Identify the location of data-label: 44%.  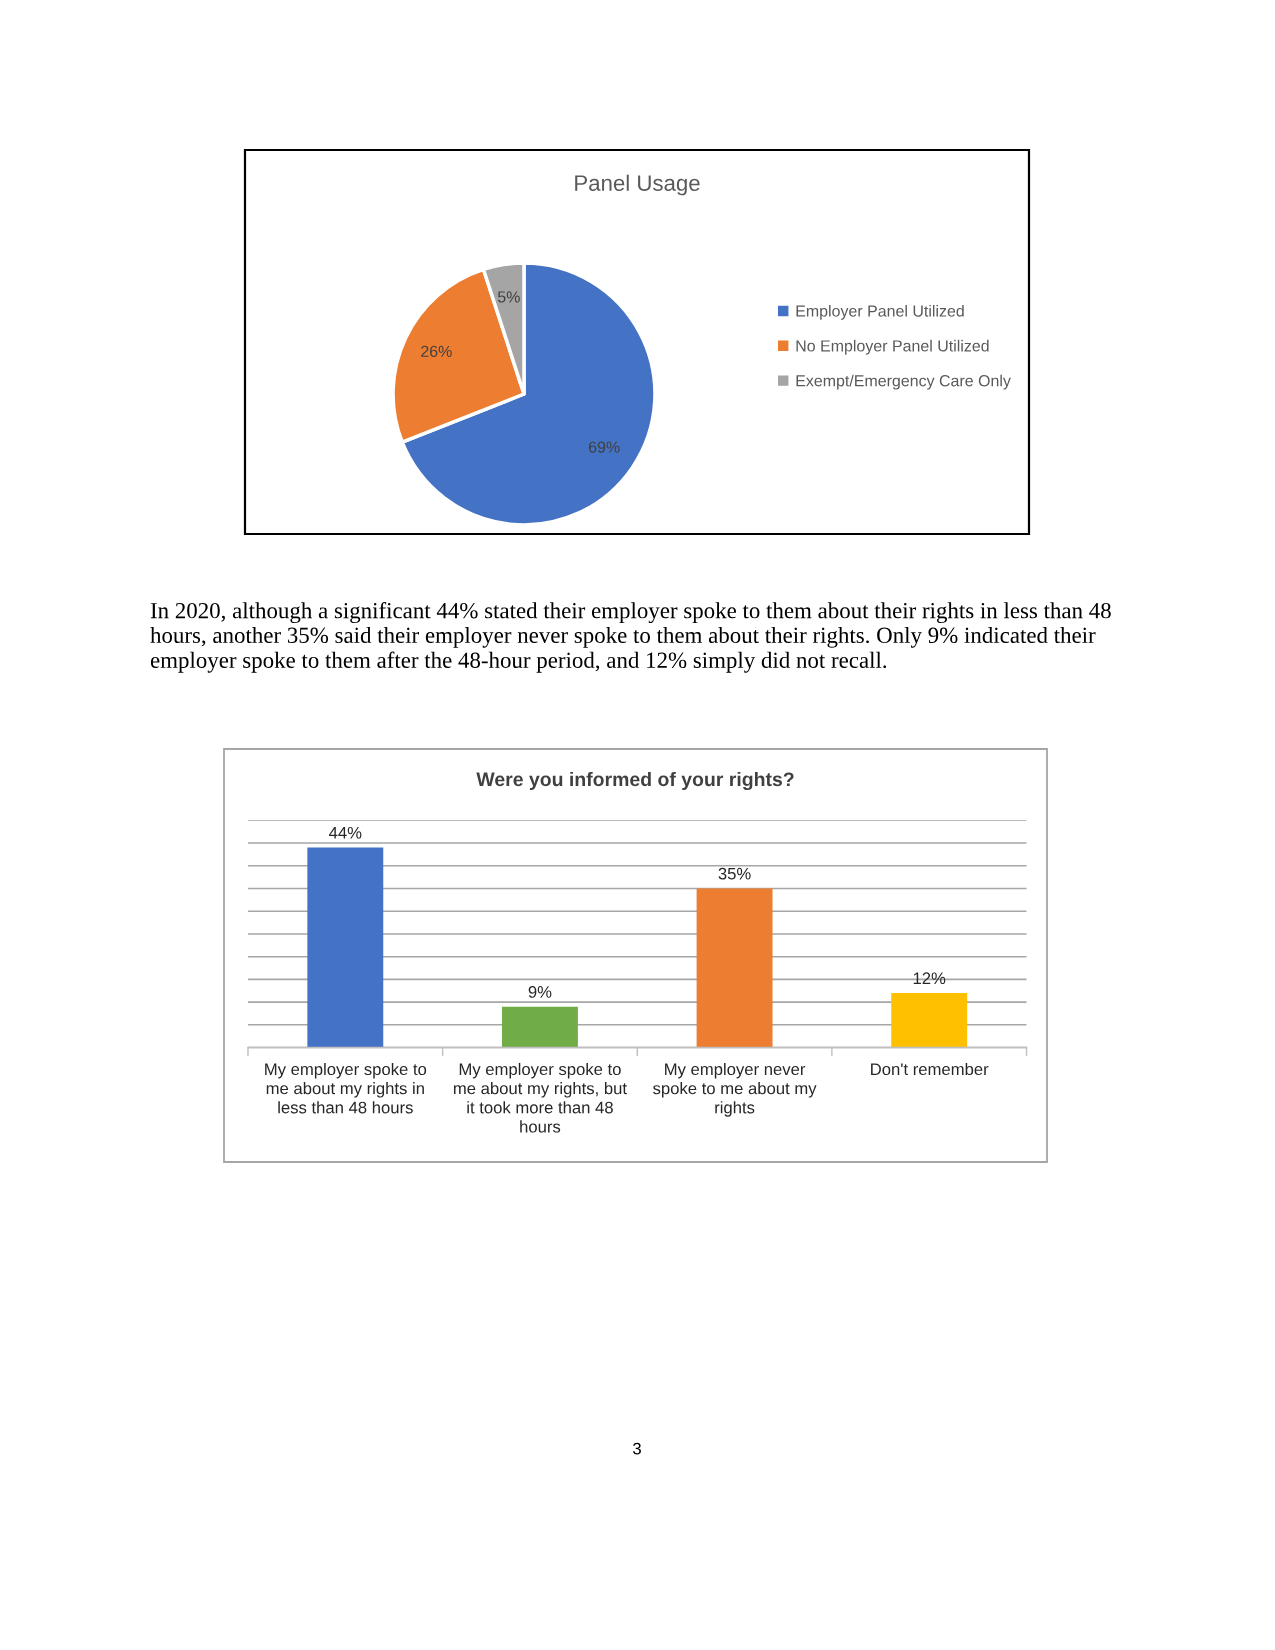
(345, 832).